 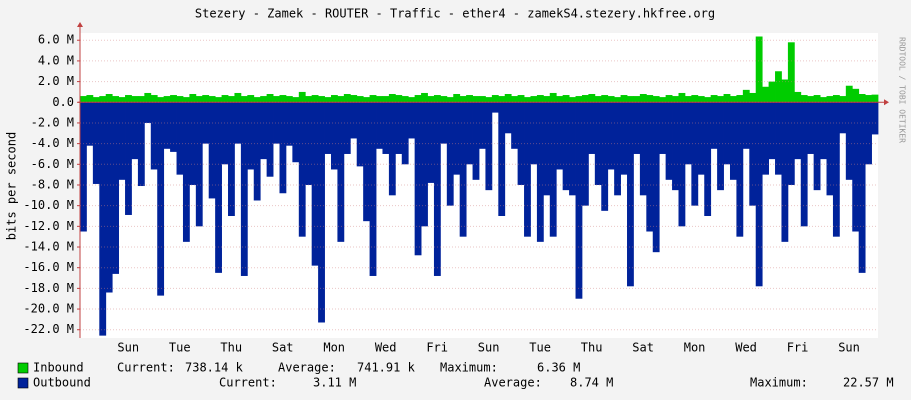 I want to click on y-tick-label: -14.0 M, so click(x=48, y=247).